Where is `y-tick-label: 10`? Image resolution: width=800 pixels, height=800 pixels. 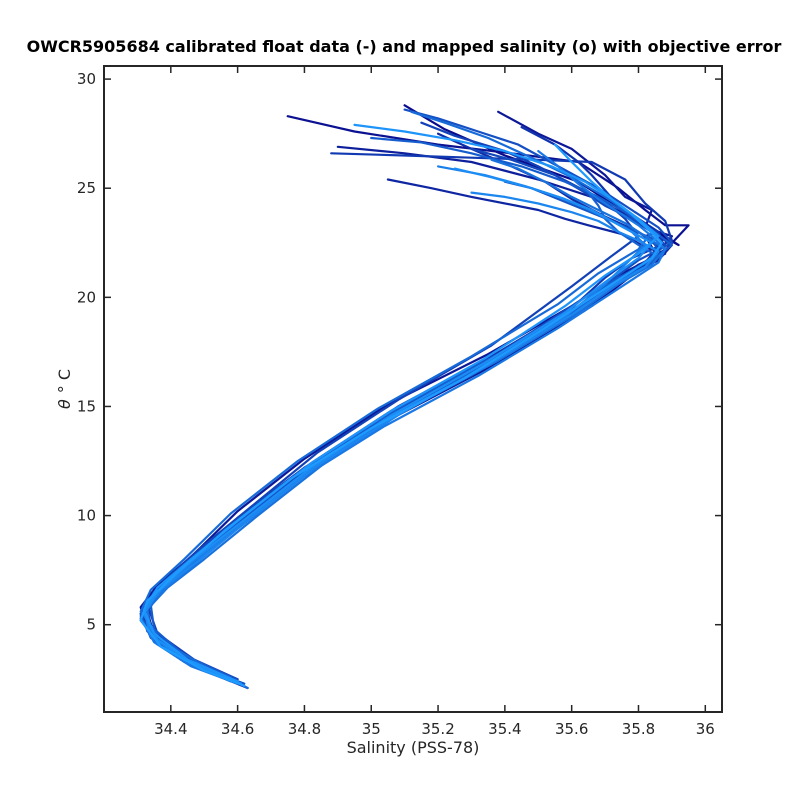
y-tick-label: 10 is located at coordinates (86, 516).